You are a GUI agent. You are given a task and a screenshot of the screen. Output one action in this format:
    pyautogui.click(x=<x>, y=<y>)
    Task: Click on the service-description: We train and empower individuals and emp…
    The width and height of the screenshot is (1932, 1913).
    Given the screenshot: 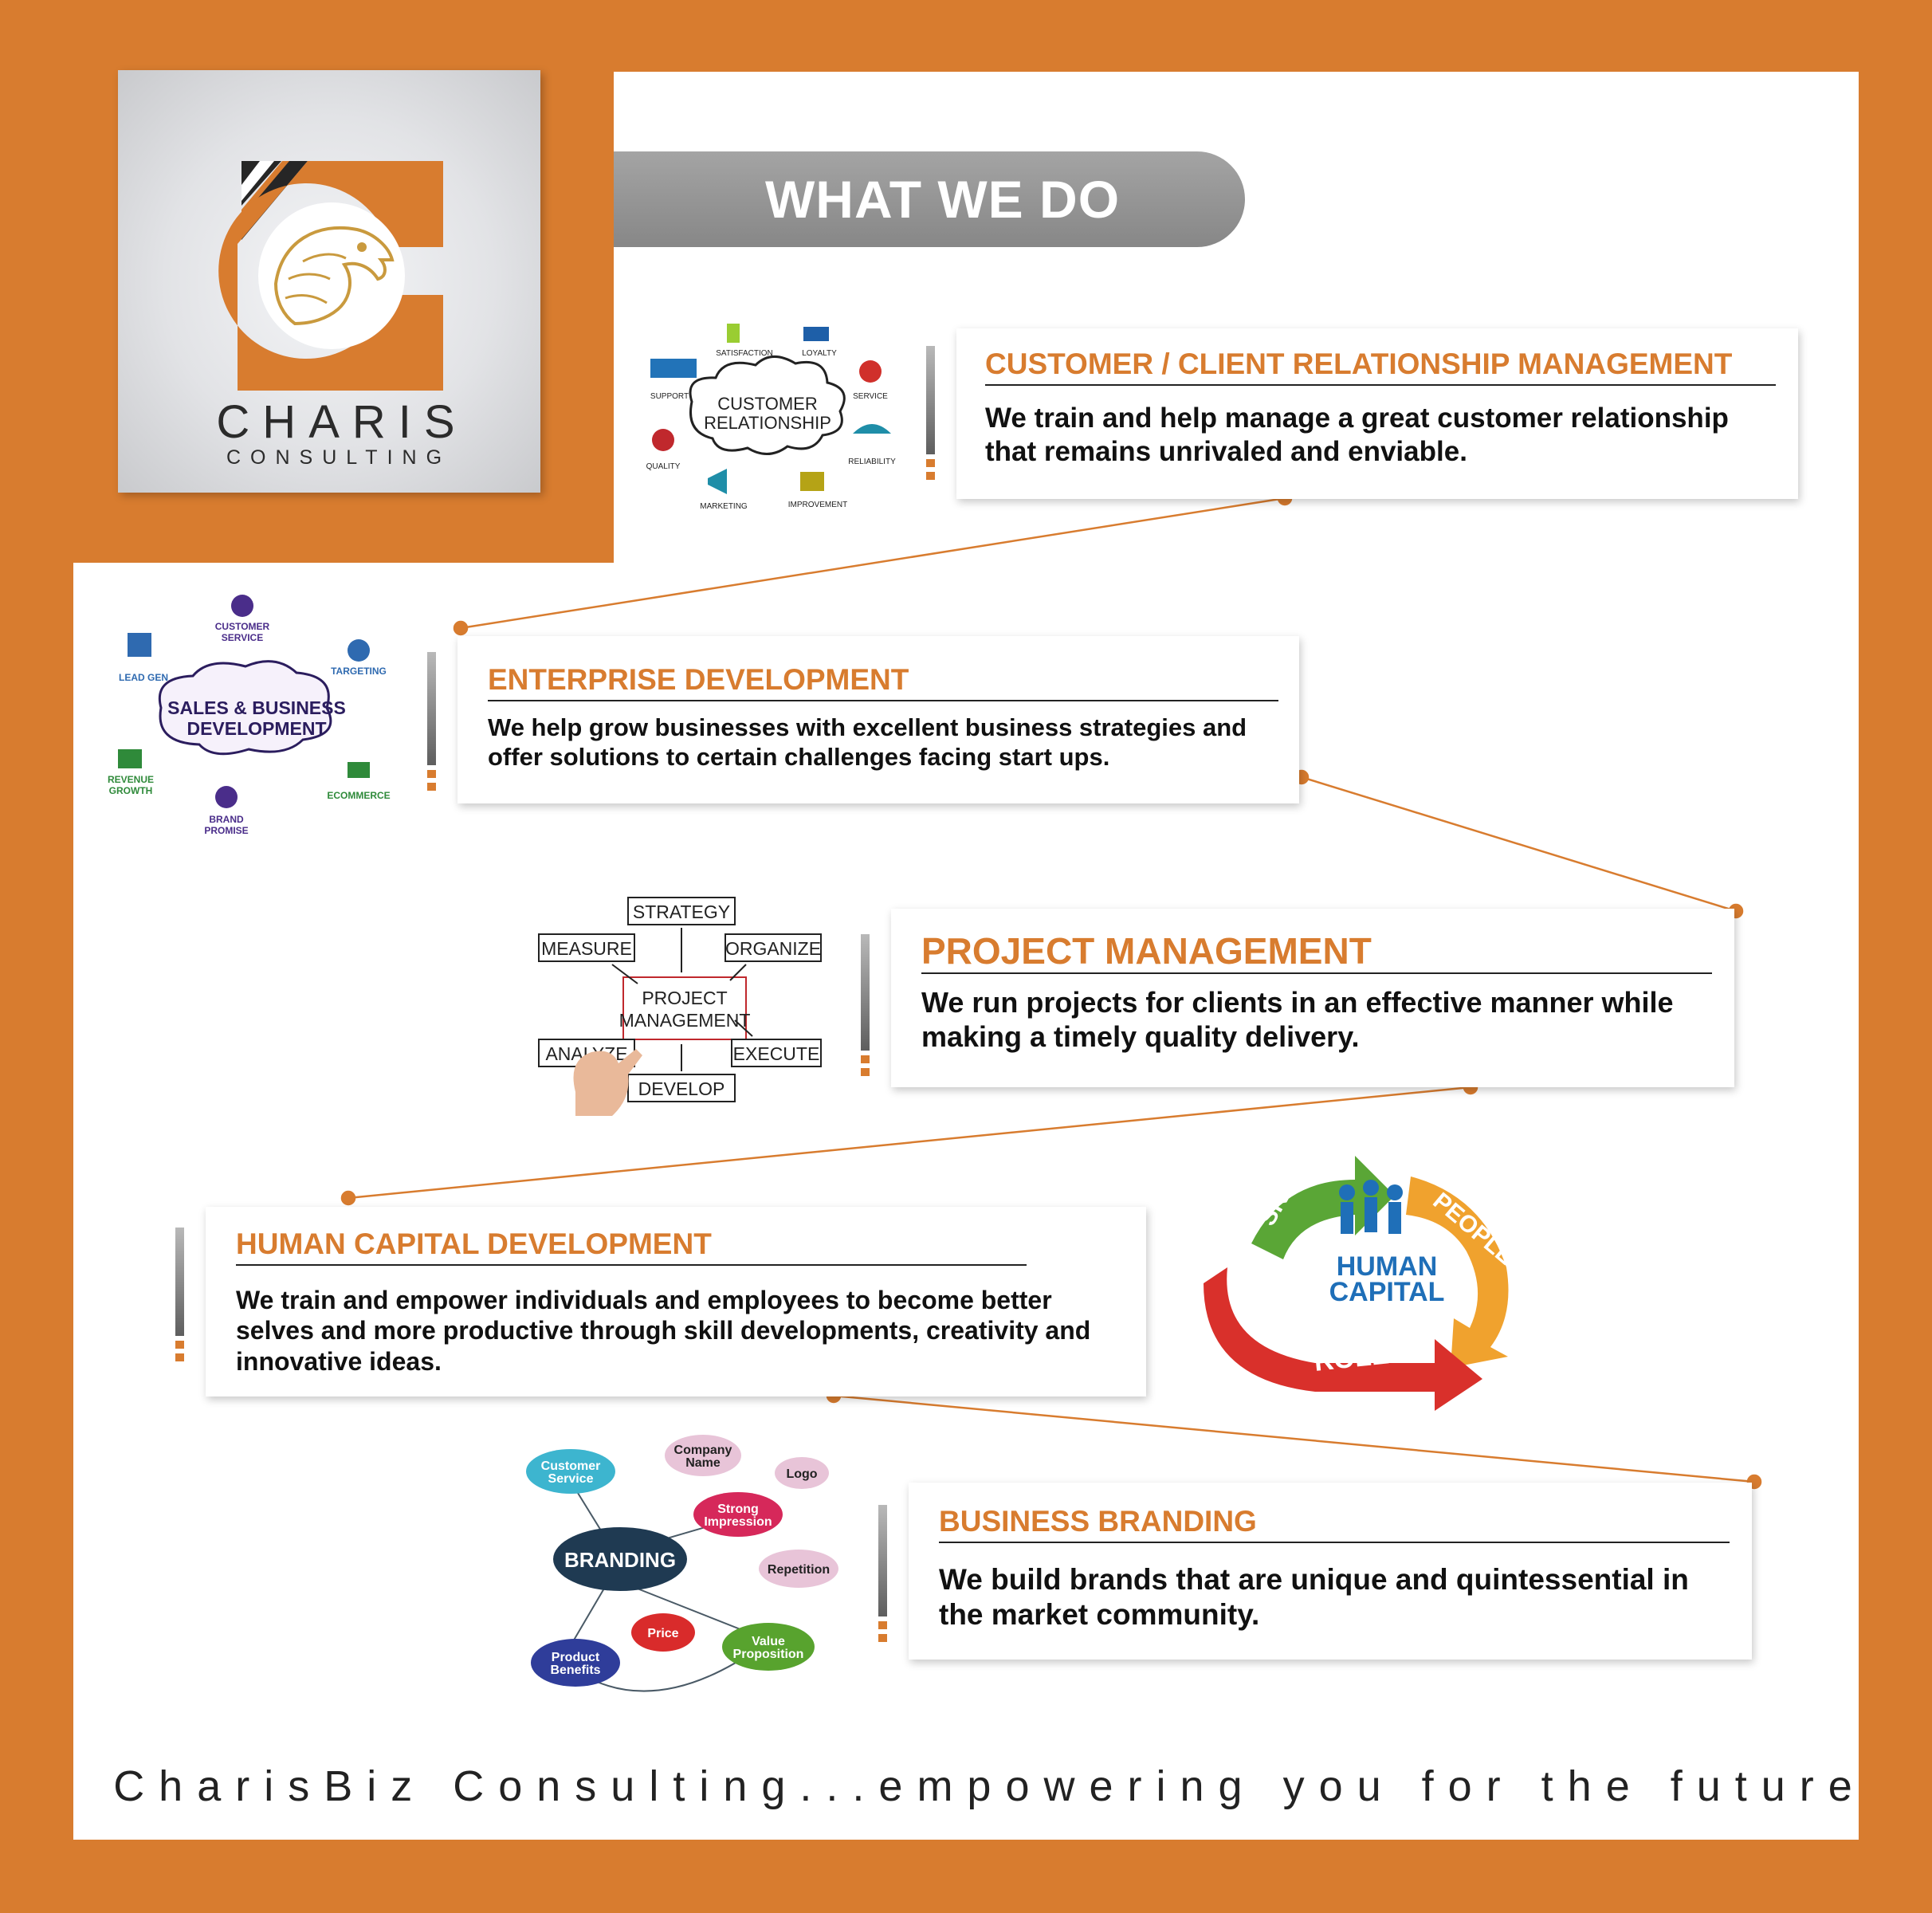 What is the action you would take?
    pyautogui.click(x=663, y=1331)
    